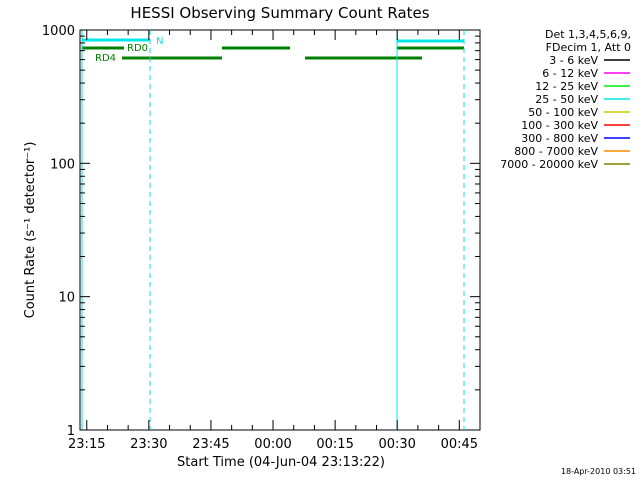 This screenshot has width=640, height=480. What do you see at coordinates (588, 47) in the screenshot?
I see `legend-header-line-2: FDecim 1, Att 0` at bounding box center [588, 47].